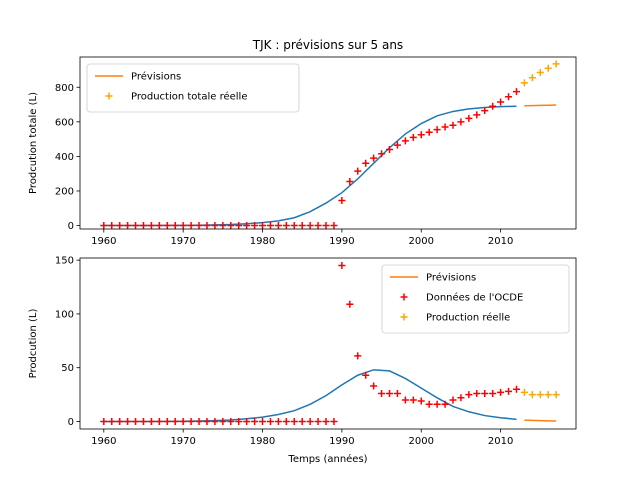 This screenshot has width=640, height=480. What do you see at coordinates (421, 241) in the screenshot?
I see `x-tick-label: 2000` at bounding box center [421, 241].